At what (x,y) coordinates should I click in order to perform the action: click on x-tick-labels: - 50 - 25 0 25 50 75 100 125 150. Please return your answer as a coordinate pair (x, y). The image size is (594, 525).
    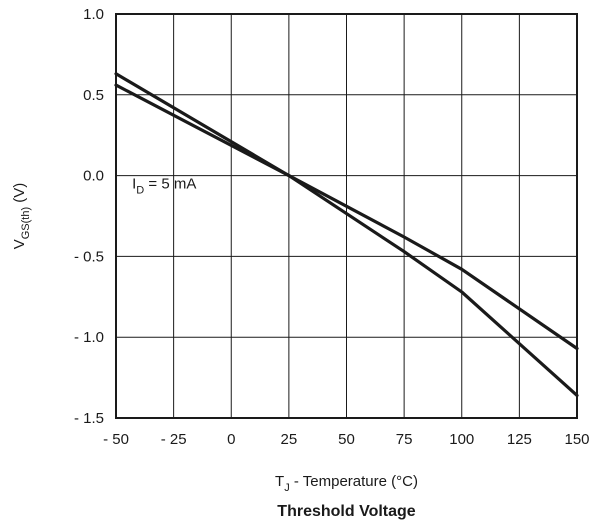
    Looking at the image, I should click on (346, 439).